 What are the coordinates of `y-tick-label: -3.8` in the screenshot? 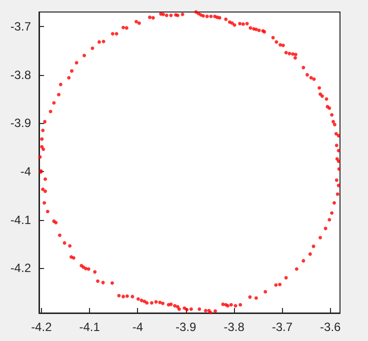 It's located at (21, 75).